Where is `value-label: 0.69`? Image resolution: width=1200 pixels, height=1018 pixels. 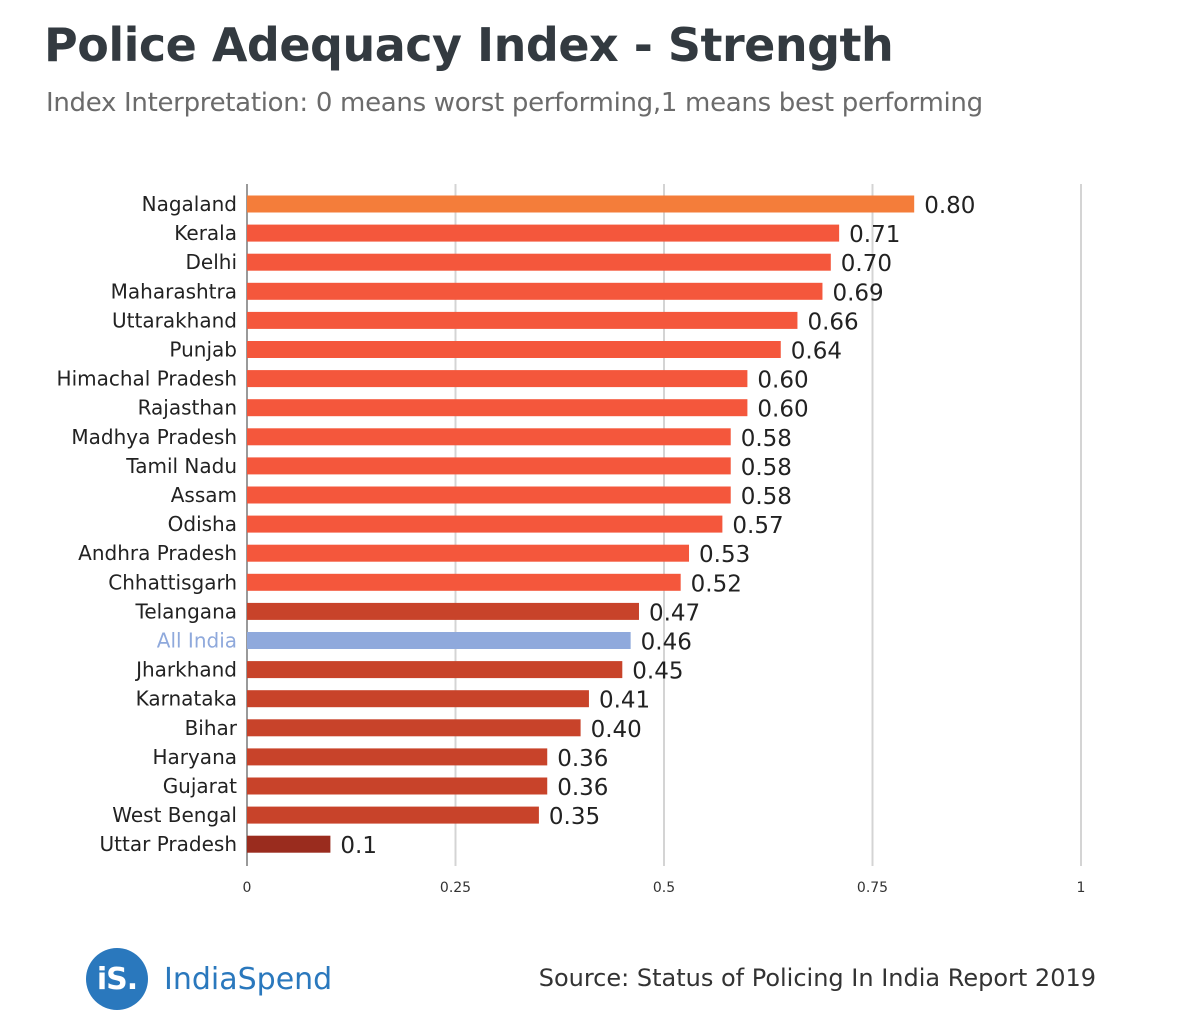
value-label: 0.69 is located at coordinates (857, 293).